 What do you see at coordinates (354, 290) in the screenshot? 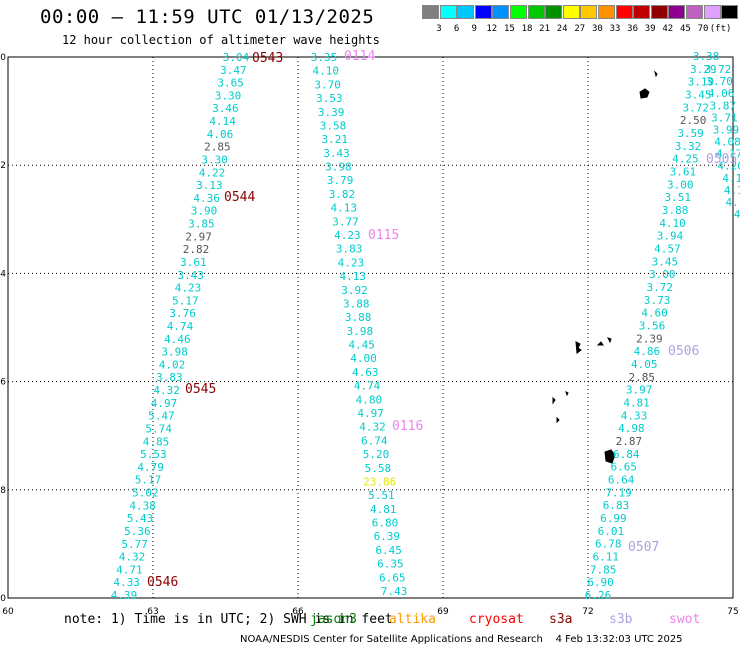
I see `wave-height-label: 3.92` at bounding box center [354, 290].